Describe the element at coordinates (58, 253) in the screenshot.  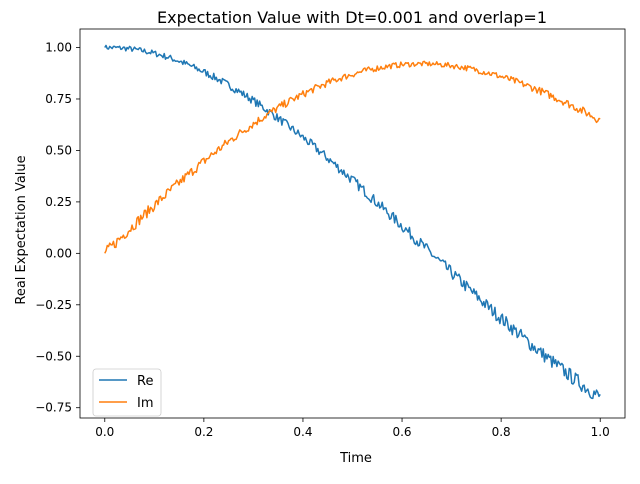
I see `y-tick-label: 0.00` at that location.